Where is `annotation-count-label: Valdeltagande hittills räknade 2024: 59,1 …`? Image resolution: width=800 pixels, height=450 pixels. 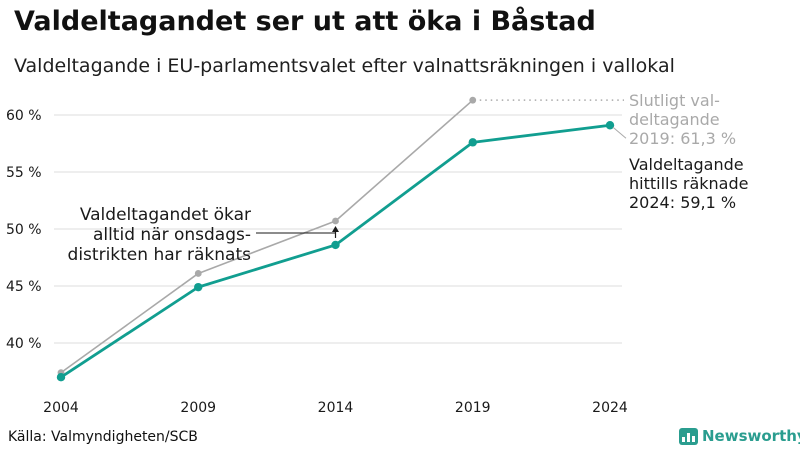
annotation-count-label: Valdeltagande hittills räknade 2024: 59,1 … is located at coordinates (688, 183).